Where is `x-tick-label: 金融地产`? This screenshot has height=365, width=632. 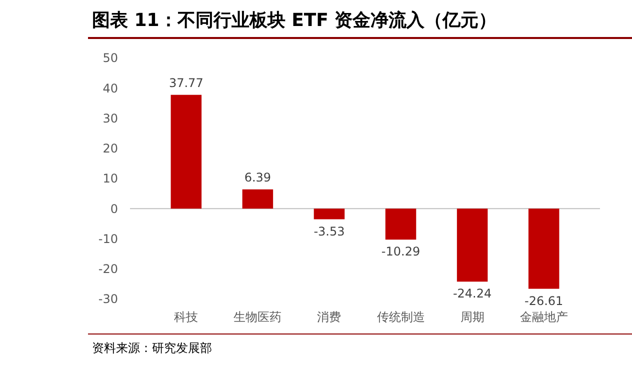
x-tick-label: 金融地产 is located at coordinates (544, 317).